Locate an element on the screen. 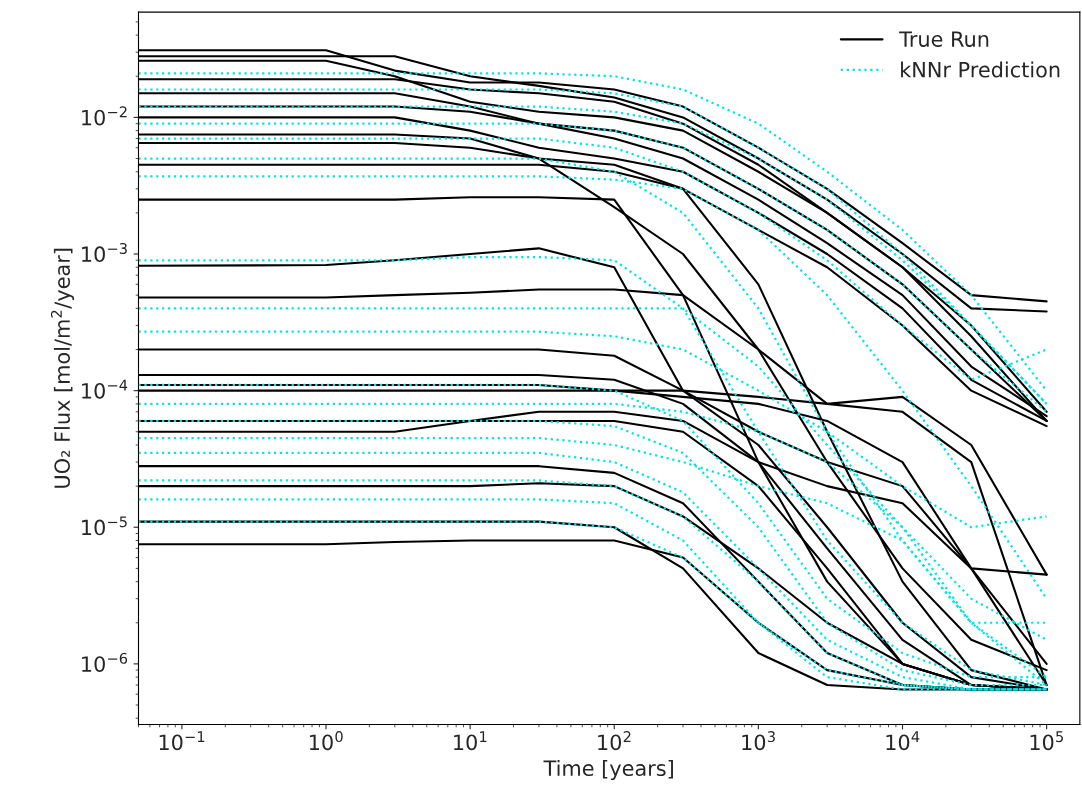 Image resolution: width=1082 pixels, height=805 pixels. x-axis-title: Time [years] is located at coordinates (608, 770).